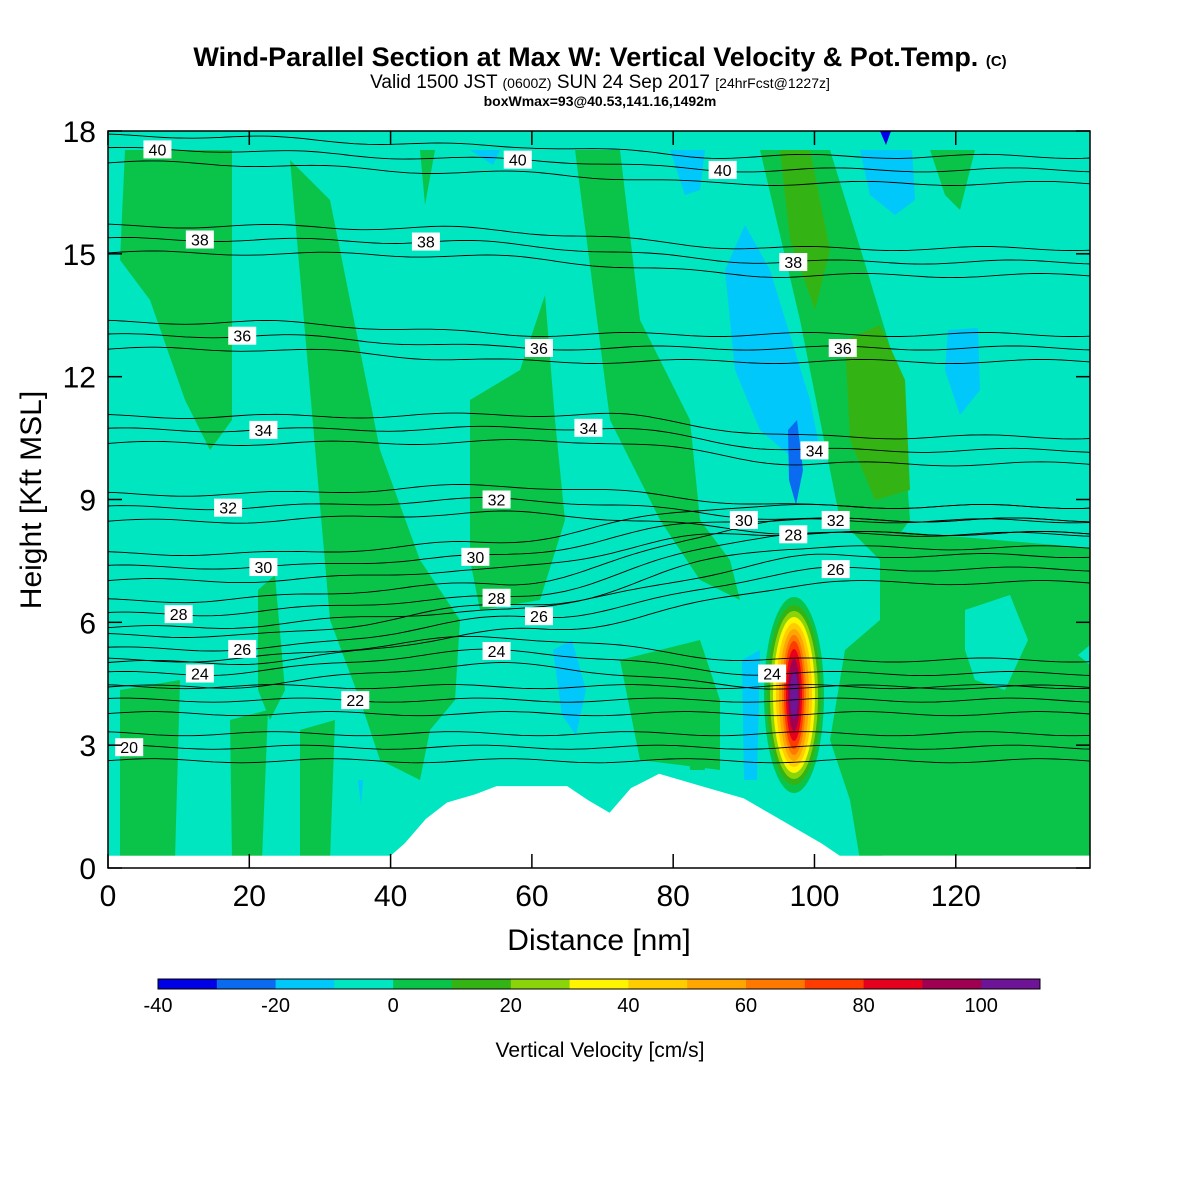 The height and width of the screenshot is (1200, 1200). I want to click on contour-label: 22, so click(355, 701).